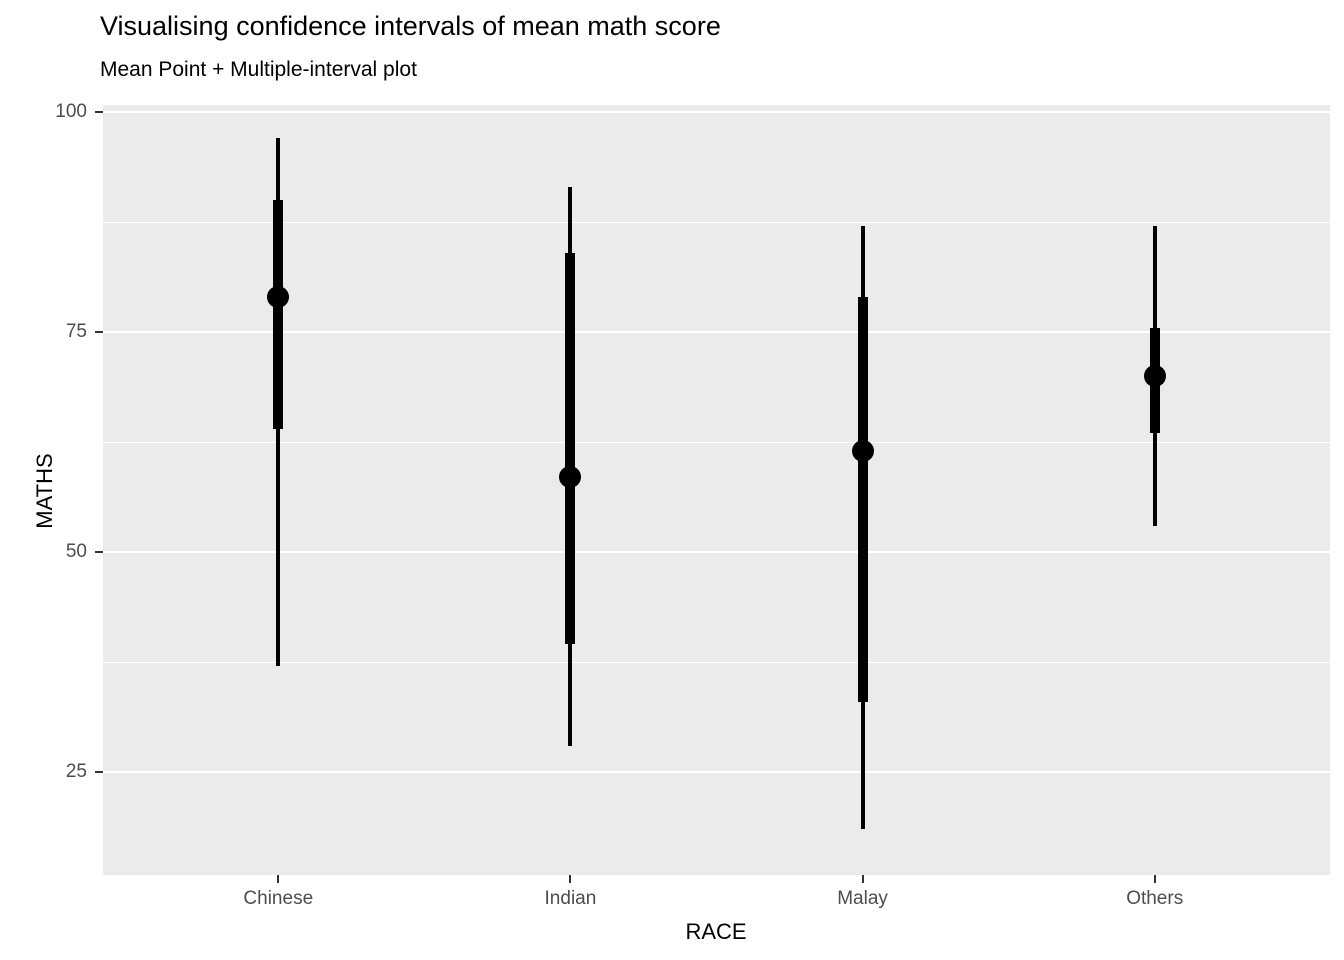 Image resolution: width=1344 pixels, height=960 pixels. What do you see at coordinates (570, 898) in the screenshot?
I see `x-tick-label: Indian` at bounding box center [570, 898].